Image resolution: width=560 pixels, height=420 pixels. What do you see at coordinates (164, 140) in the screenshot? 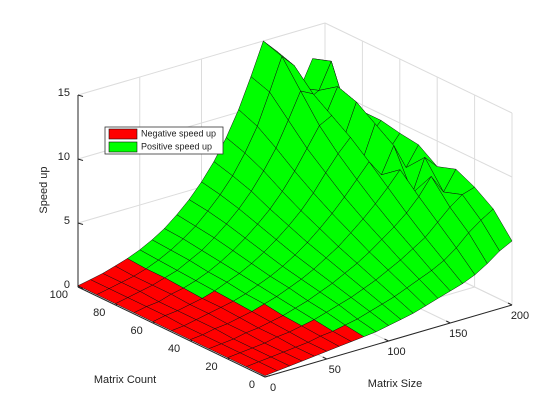
I see `legend: Negative speed up Positive speed up` at bounding box center [164, 140].